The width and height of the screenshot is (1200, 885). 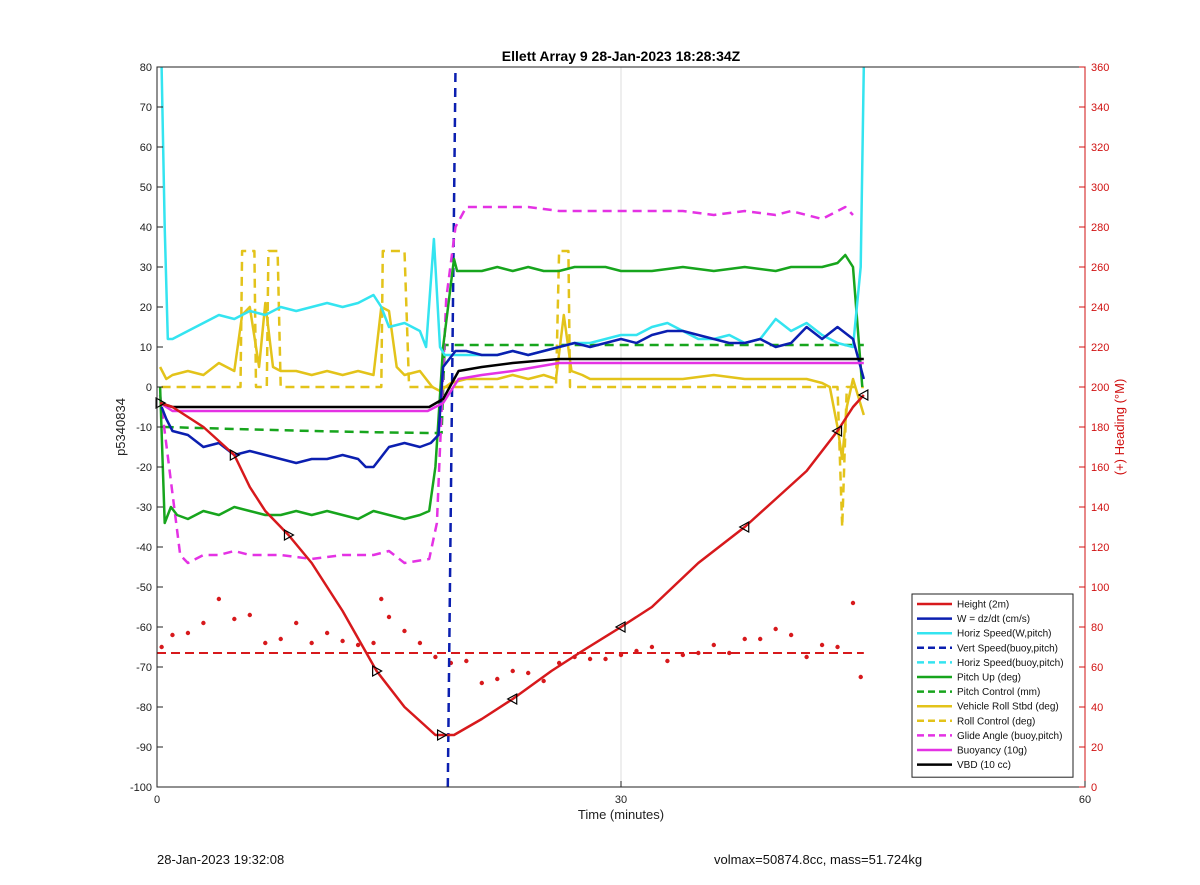 What do you see at coordinates (1100, 148) in the screenshot?
I see `y2-tick-label: 320` at bounding box center [1100, 148].